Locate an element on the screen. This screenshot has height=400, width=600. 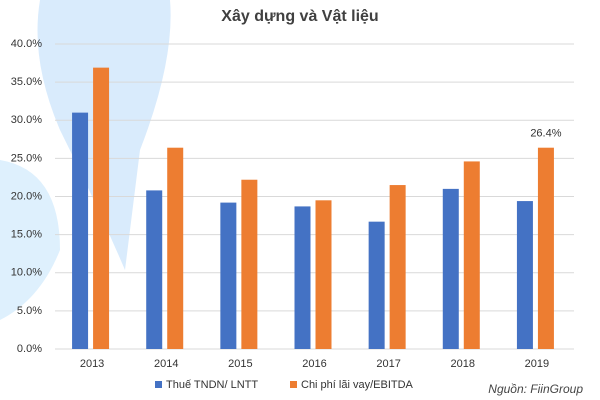
x-tick-label: 2016 is located at coordinates (314, 364).